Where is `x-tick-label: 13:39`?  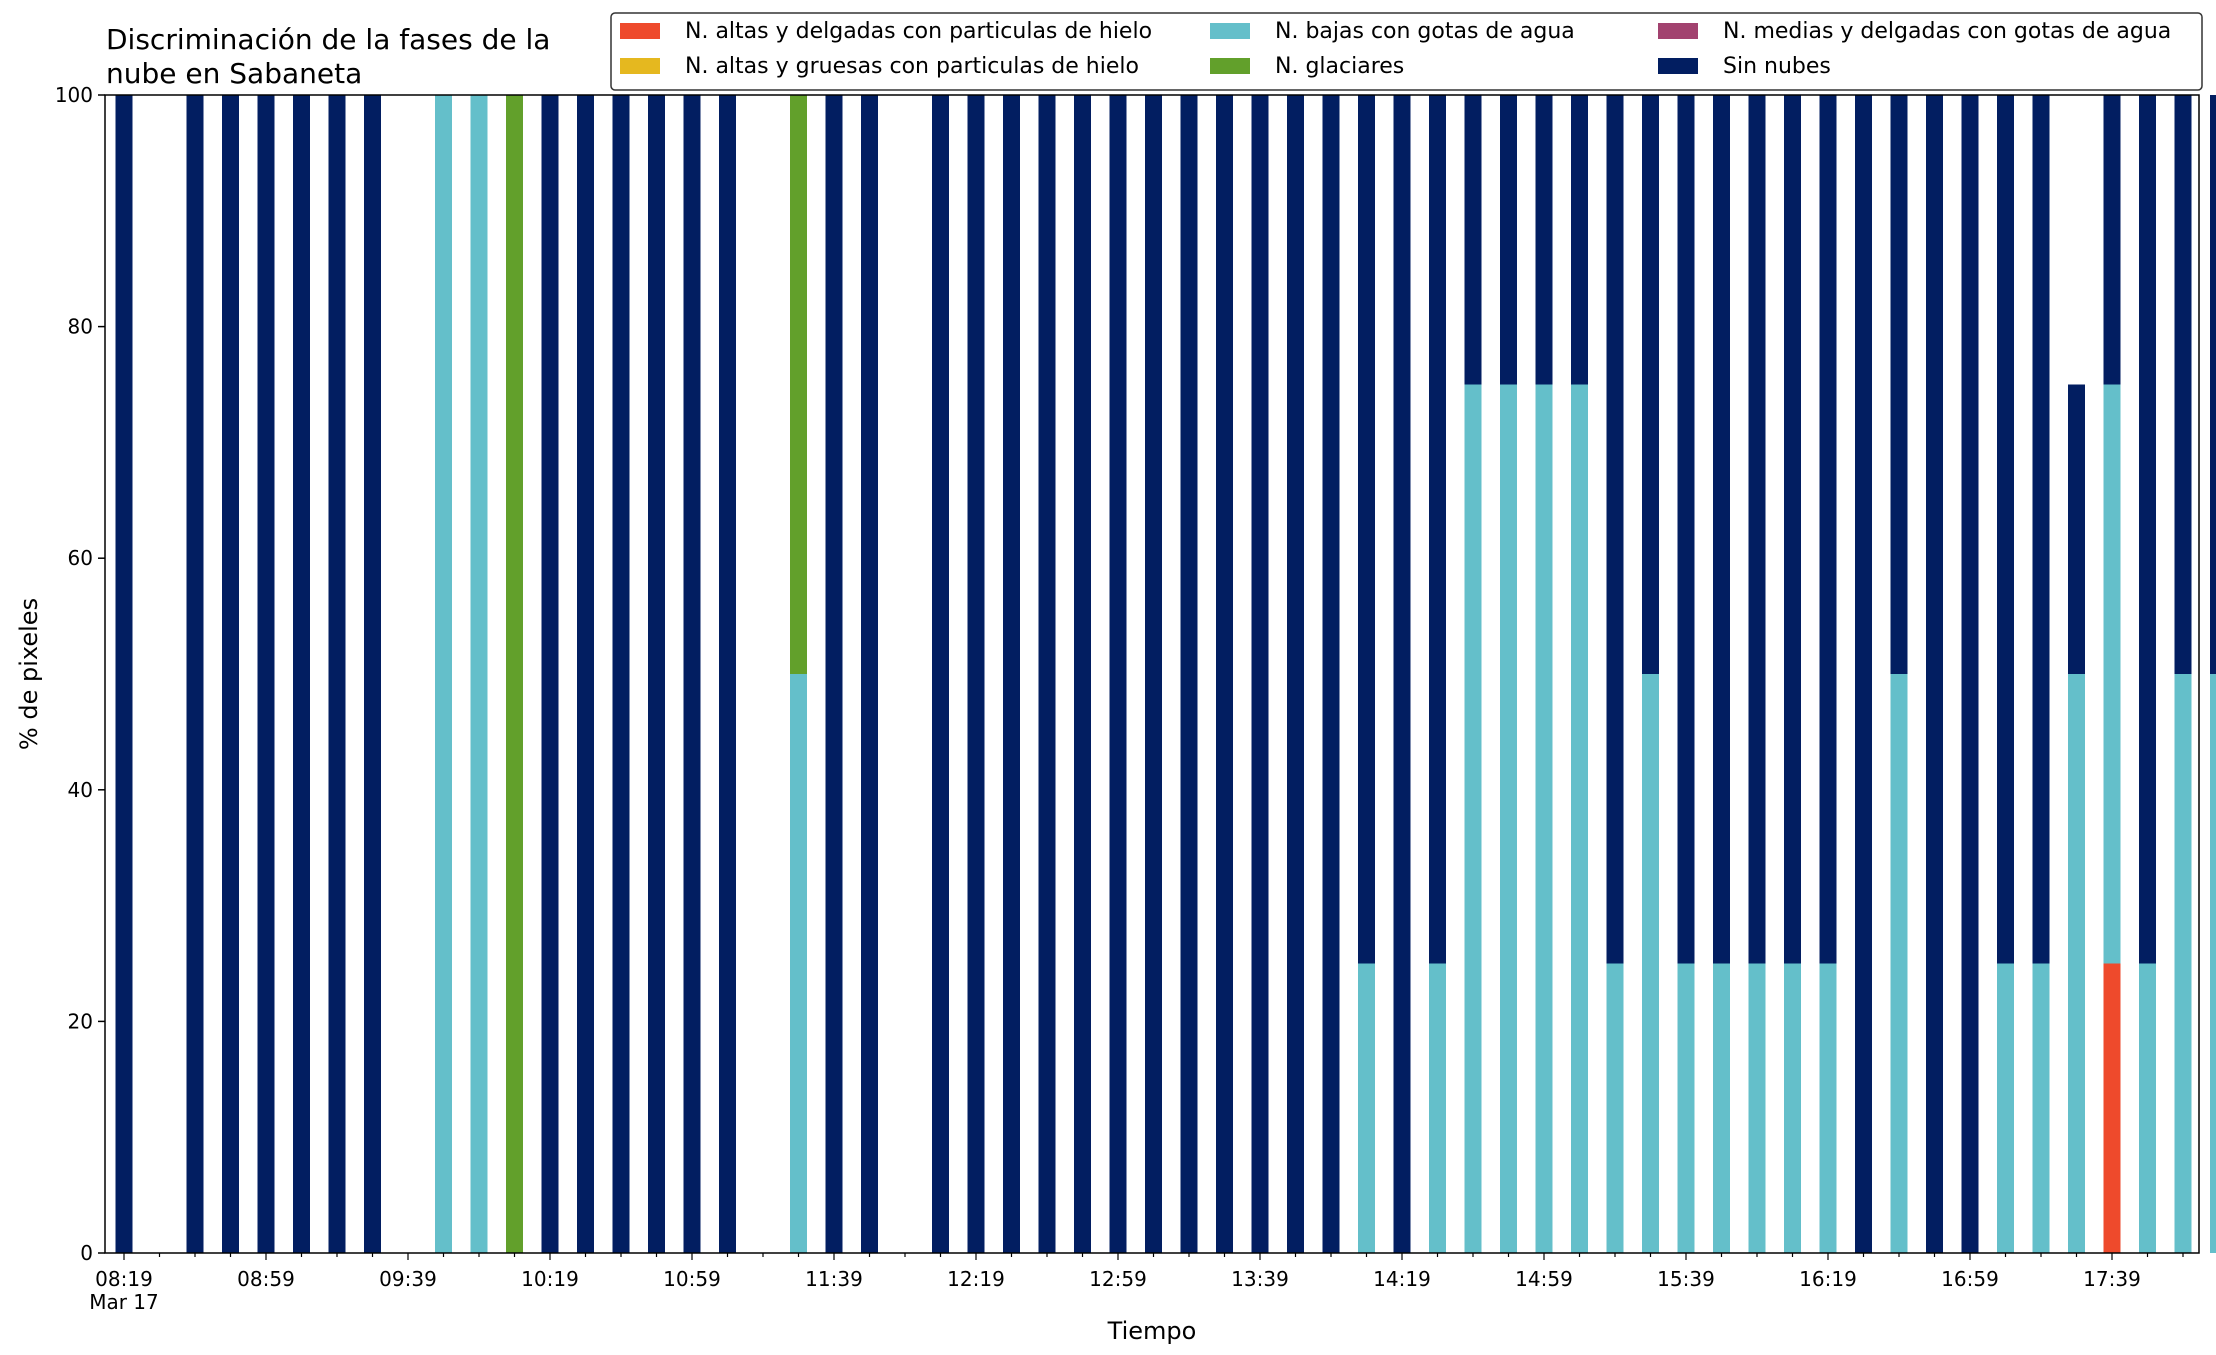 x-tick-label: 13:39 is located at coordinates (1260, 1279).